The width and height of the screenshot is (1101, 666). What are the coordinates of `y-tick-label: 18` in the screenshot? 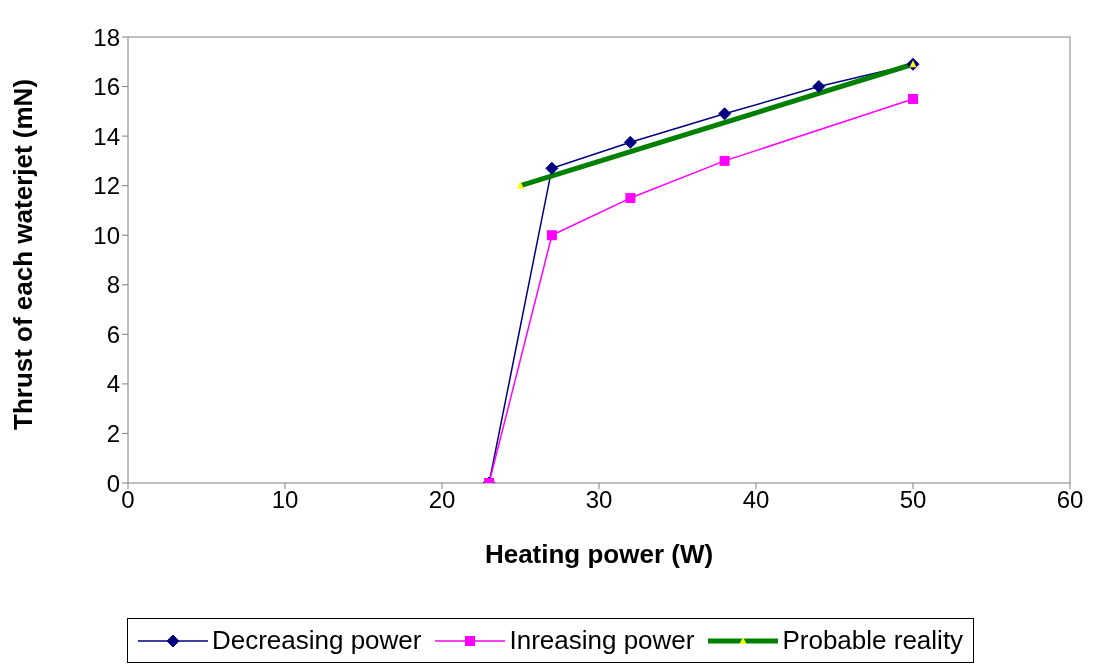 It's located at (106, 37).